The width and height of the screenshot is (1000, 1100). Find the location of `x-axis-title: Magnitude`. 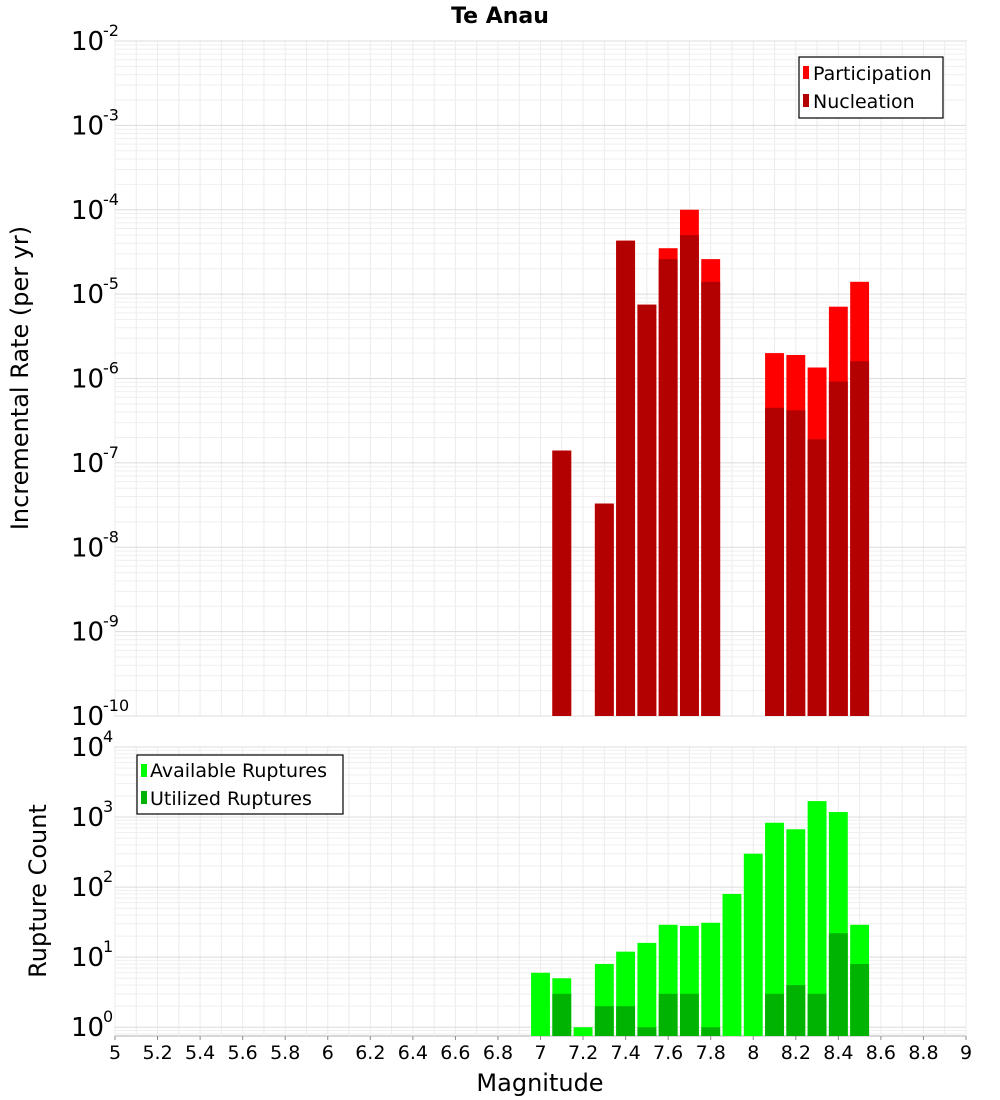

x-axis-title: Magnitude is located at coordinates (539, 1083).